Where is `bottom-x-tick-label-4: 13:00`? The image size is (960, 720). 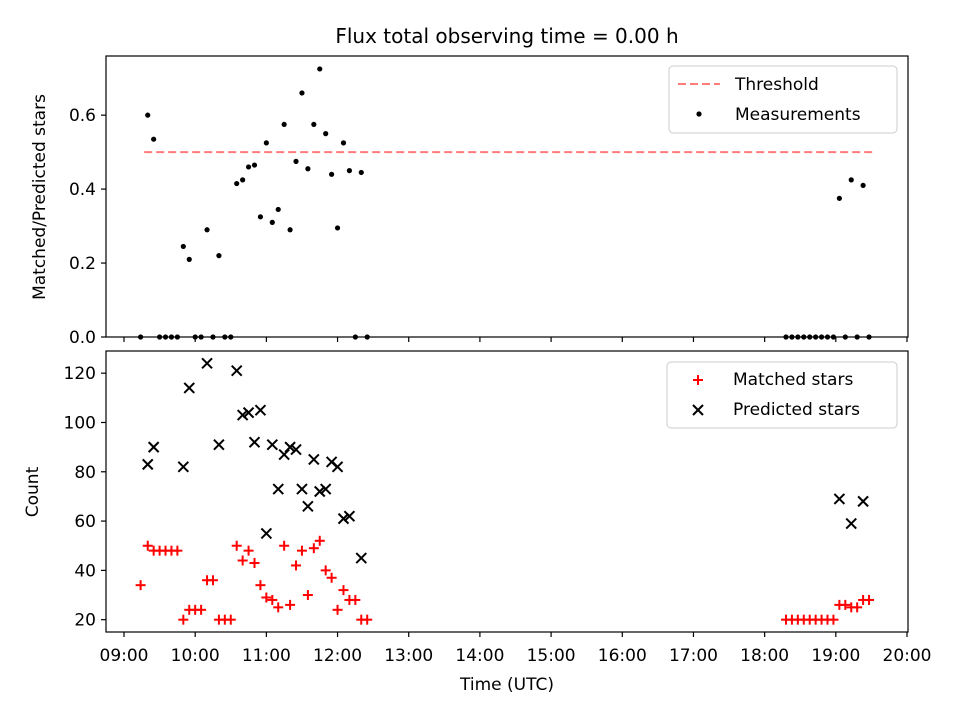 bottom-x-tick-label-4: 13:00 is located at coordinates (408, 656).